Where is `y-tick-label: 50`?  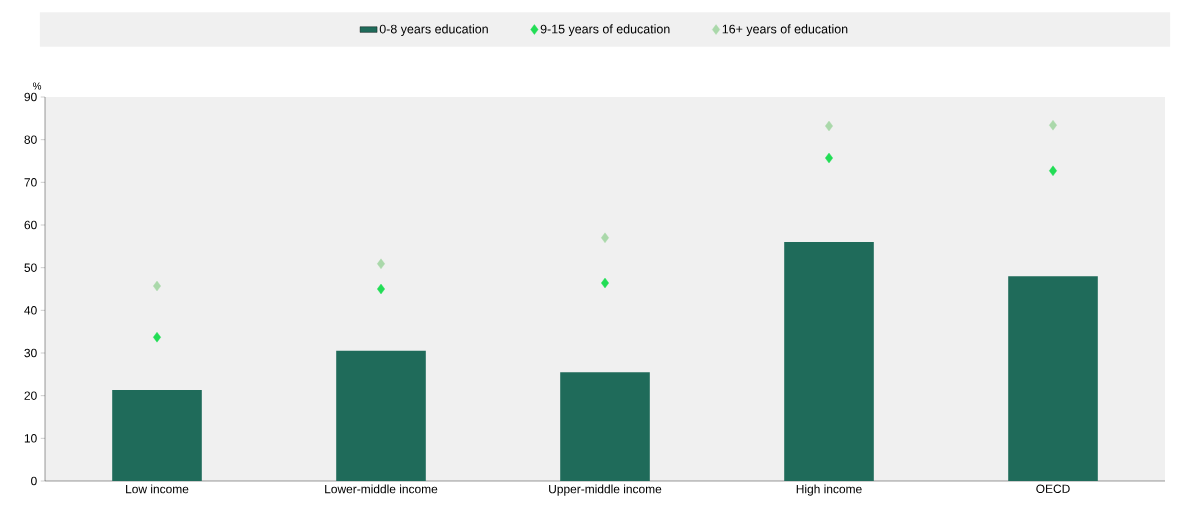 y-tick-label: 50 is located at coordinates (30, 267).